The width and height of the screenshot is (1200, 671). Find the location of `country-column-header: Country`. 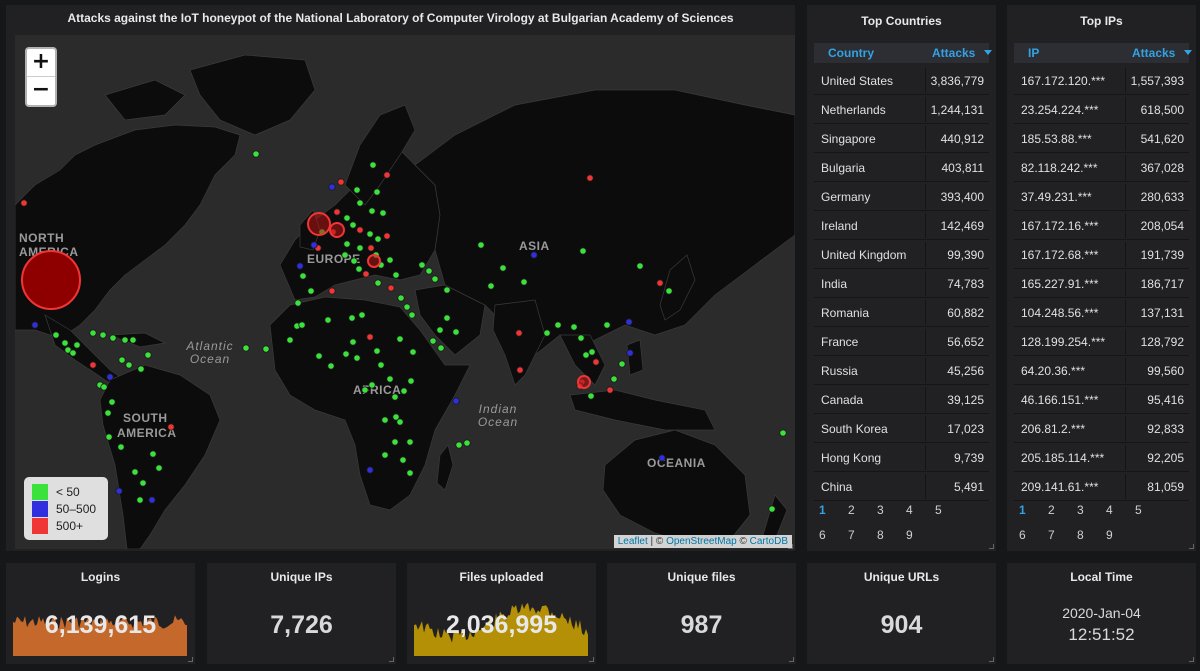

country-column-header: Country is located at coordinates (851, 53).